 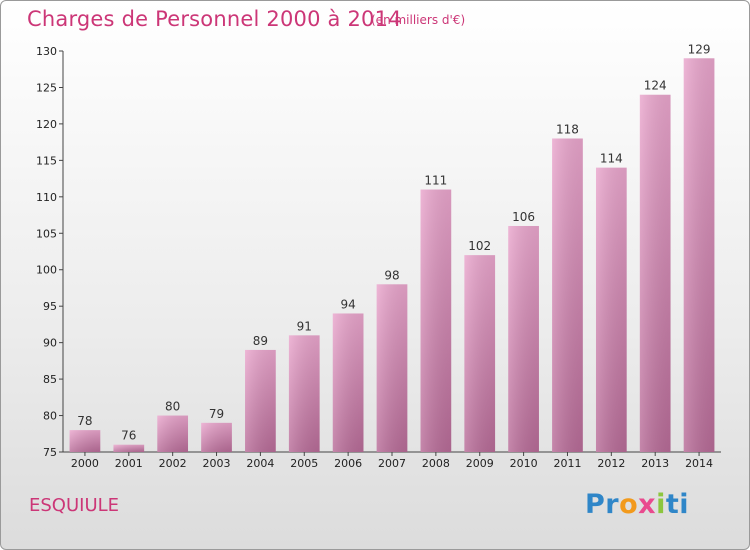 I want to click on logo-part: x, so click(x=647, y=504).